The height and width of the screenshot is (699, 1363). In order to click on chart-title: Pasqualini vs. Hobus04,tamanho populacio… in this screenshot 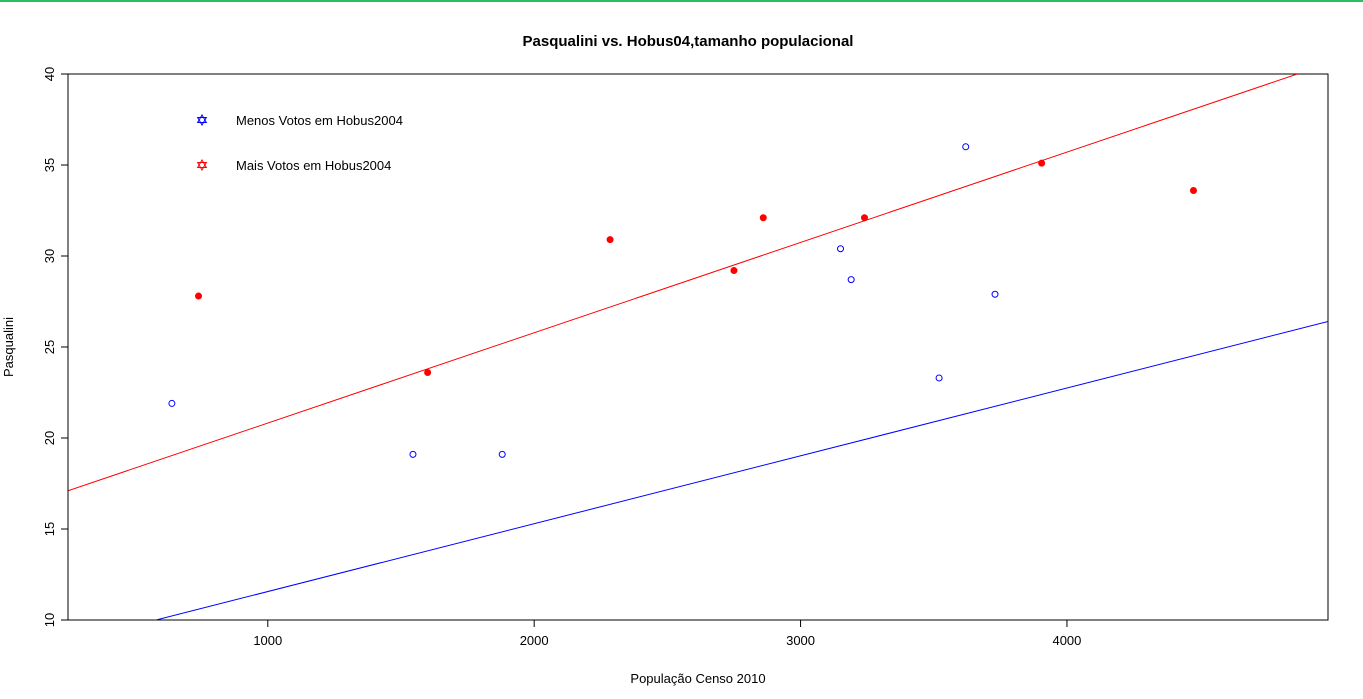, I will do `click(688, 41)`.